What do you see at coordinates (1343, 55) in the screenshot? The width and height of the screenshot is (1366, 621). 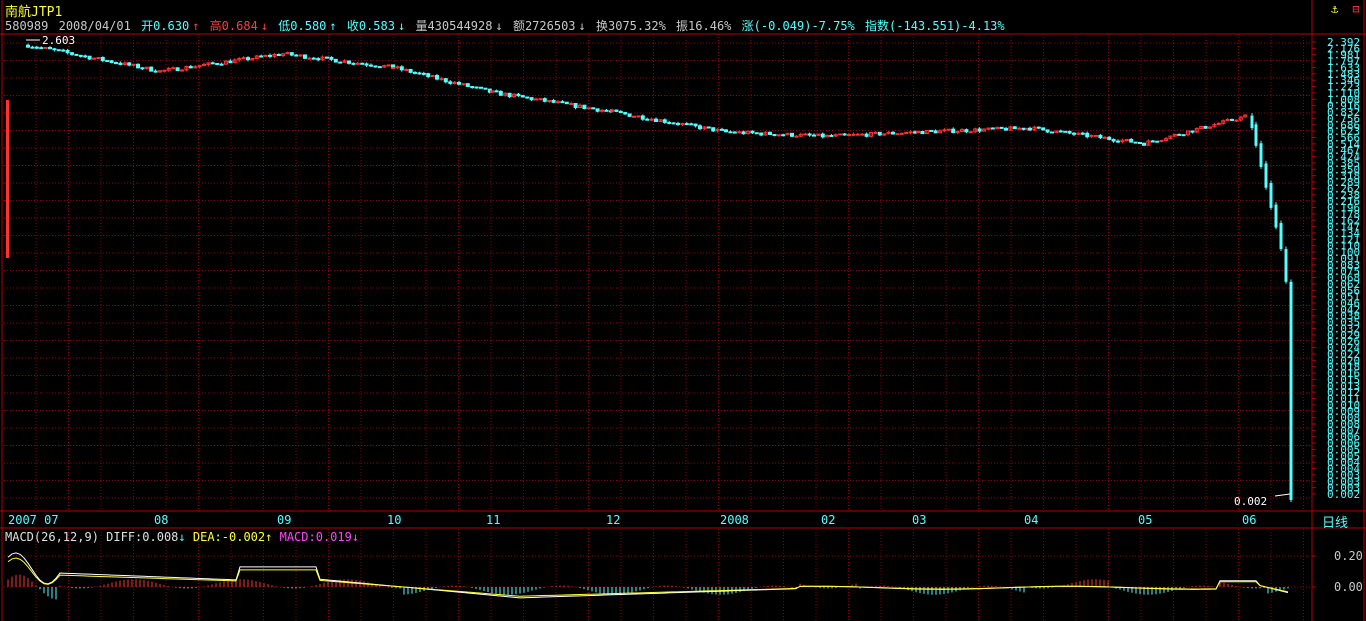 I see `y-axis-label: 1.981` at bounding box center [1343, 55].